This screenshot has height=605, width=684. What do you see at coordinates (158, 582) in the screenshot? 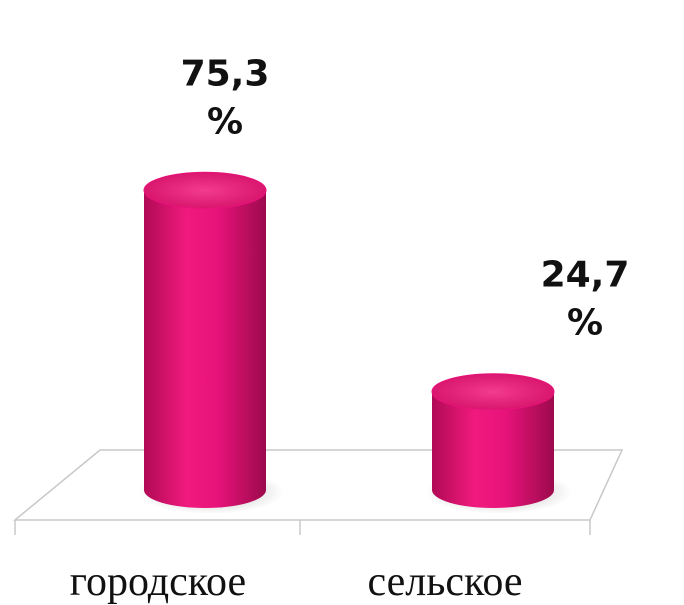
I see `x-tick-label: городское` at bounding box center [158, 582].